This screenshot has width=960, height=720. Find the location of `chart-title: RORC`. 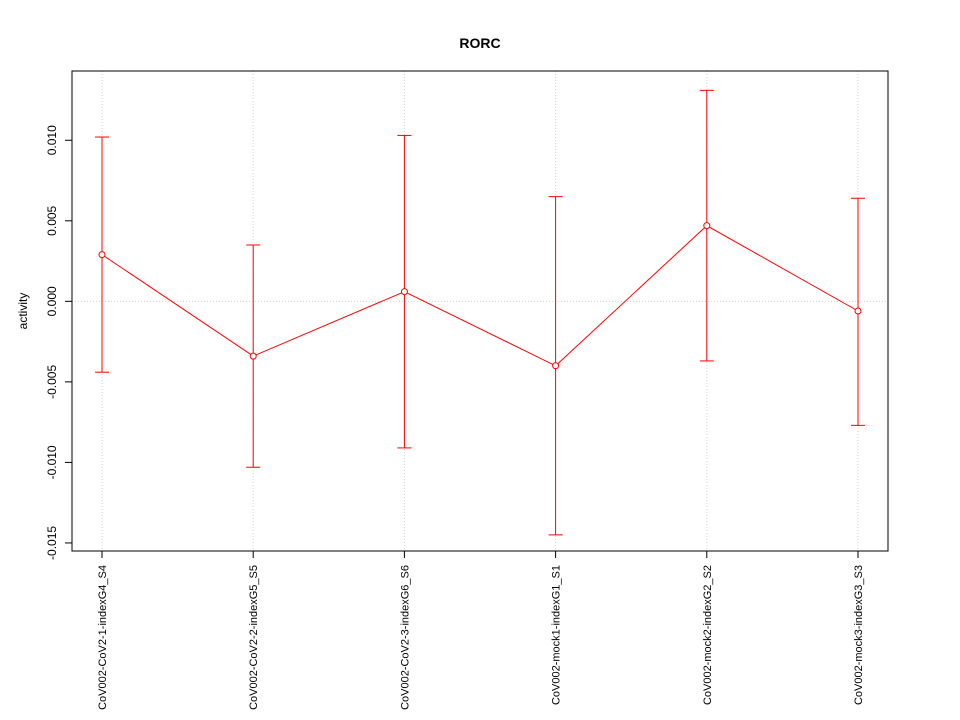

chart-title: RORC is located at coordinates (479, 43).